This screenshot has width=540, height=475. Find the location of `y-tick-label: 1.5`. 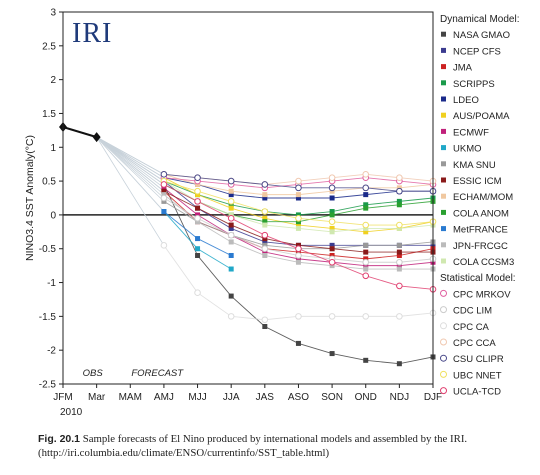

y-tick-label: 1.5 is located at coordinates (49, 114).